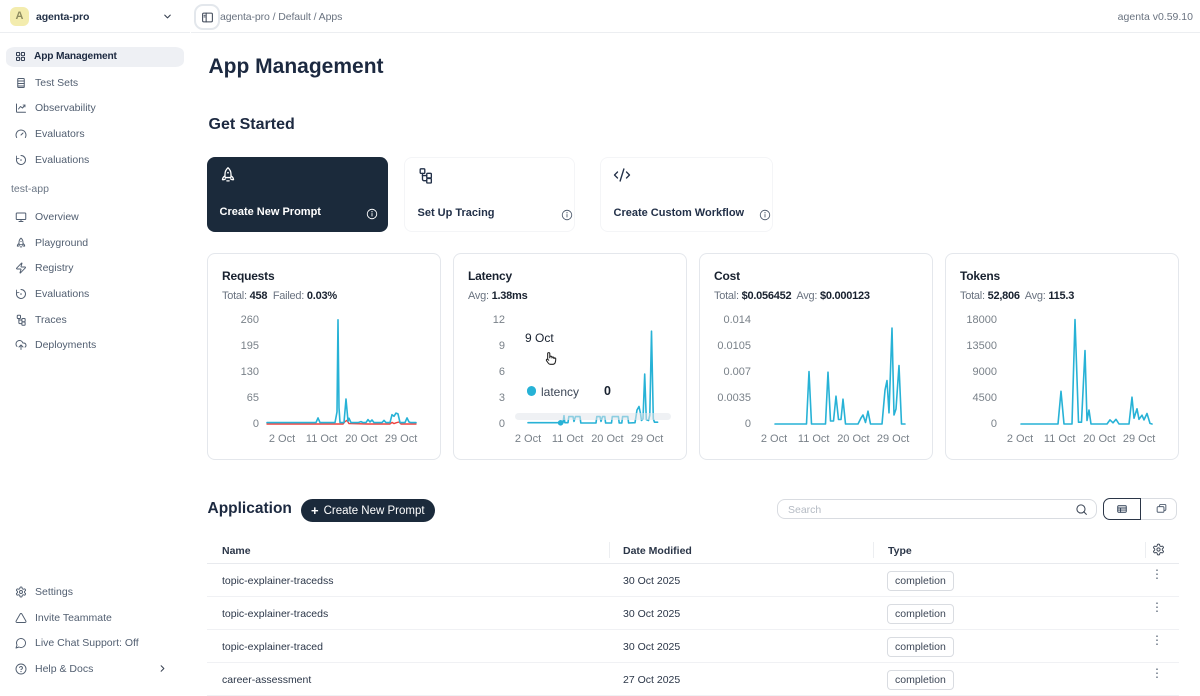 This screenshot has height=696, width=1200. Describe the element at coordinates (250, 372) in the screenshot. I see `svg-text: 130` at that location.